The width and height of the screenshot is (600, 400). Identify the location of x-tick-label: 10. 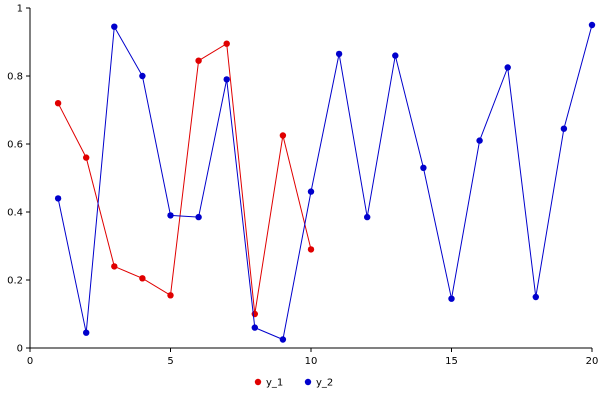
(311, 361).